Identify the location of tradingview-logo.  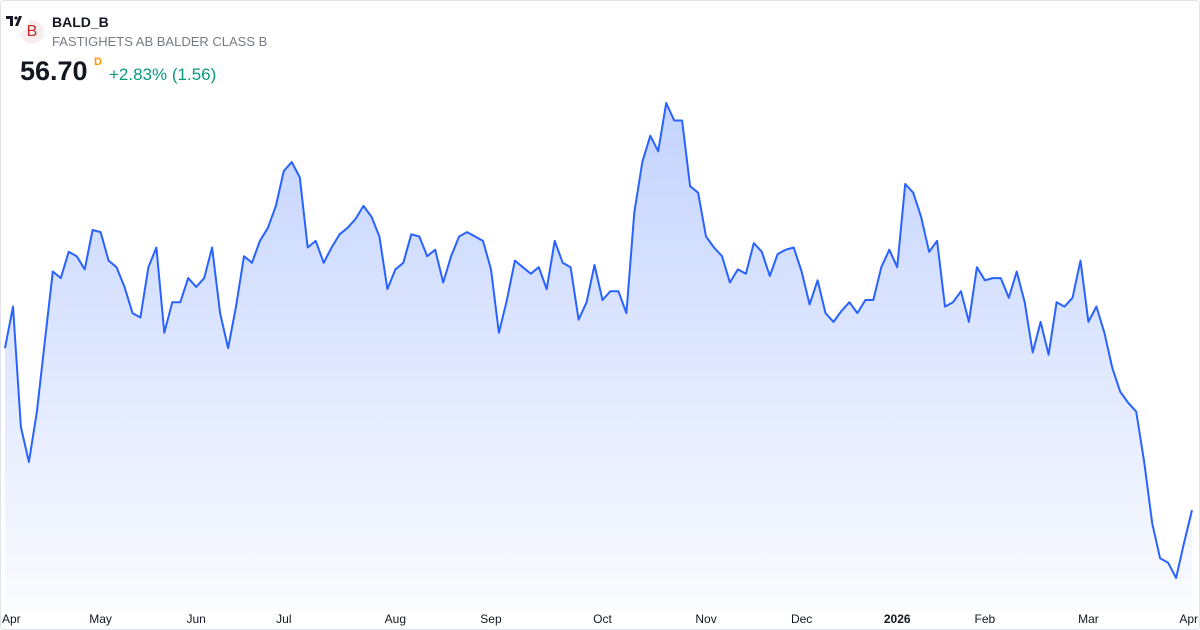
(15, 21).